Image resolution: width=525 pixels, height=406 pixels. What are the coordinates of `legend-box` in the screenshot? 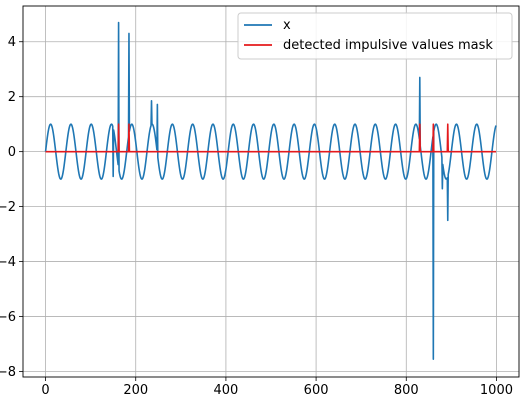 It's located at (375, 36).